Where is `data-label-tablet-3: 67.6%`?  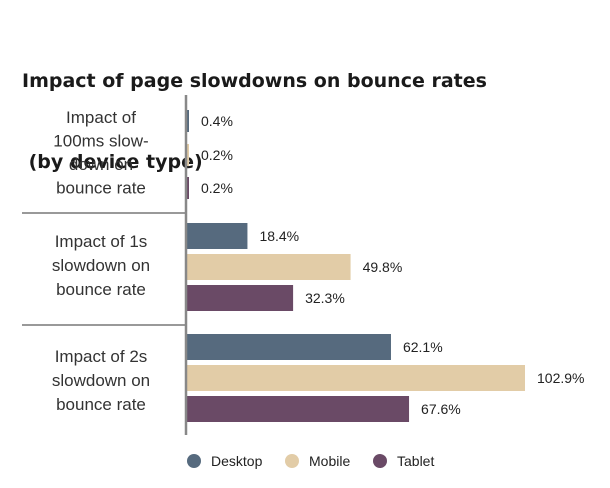 data-label-tablet-3: 67.6% is located at coordinates (441, 409).